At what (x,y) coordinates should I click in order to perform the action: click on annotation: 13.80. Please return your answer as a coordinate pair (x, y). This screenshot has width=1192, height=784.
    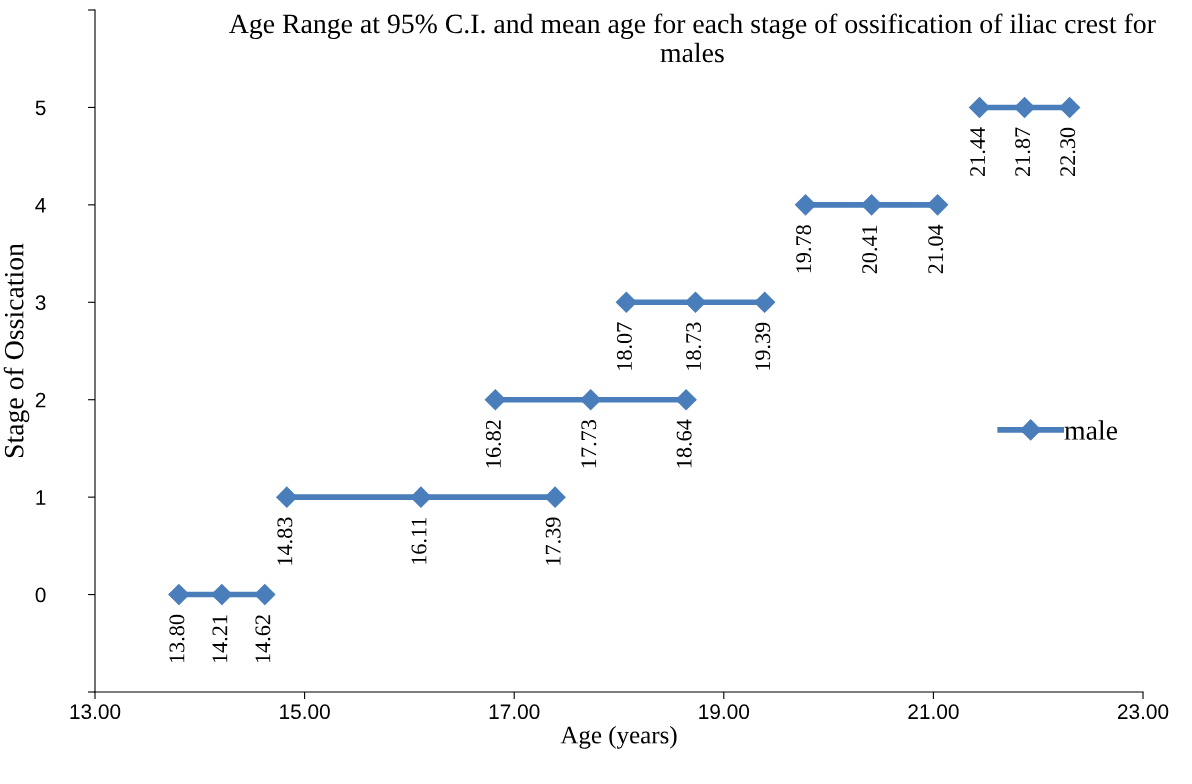
    Looking at the image, I should click on (177, 638).